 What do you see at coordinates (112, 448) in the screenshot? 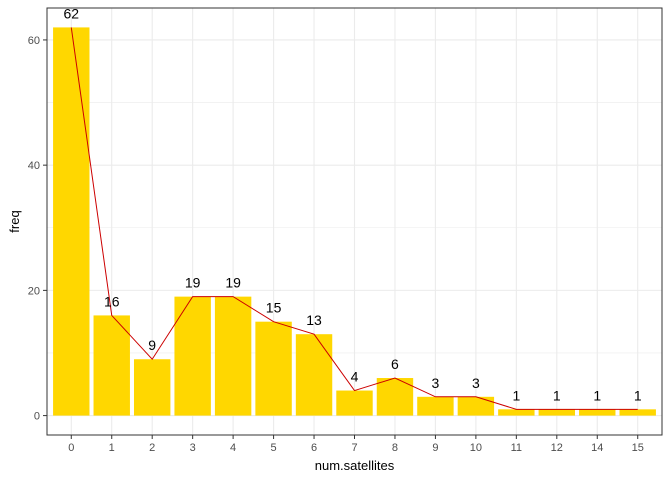
I see `x-tick-label: 1` at bounding box center [112, 448].